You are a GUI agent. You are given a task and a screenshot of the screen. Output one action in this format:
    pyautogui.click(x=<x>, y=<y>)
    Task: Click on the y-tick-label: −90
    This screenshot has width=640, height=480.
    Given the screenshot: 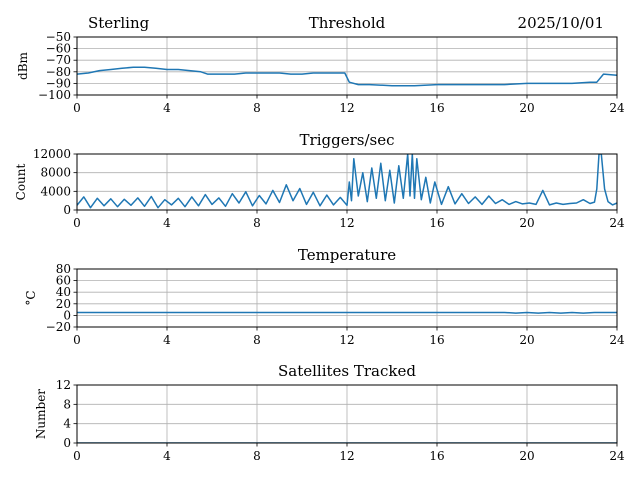 What is the action you would take?
    pyautogui.click(x=58, y=83)
    